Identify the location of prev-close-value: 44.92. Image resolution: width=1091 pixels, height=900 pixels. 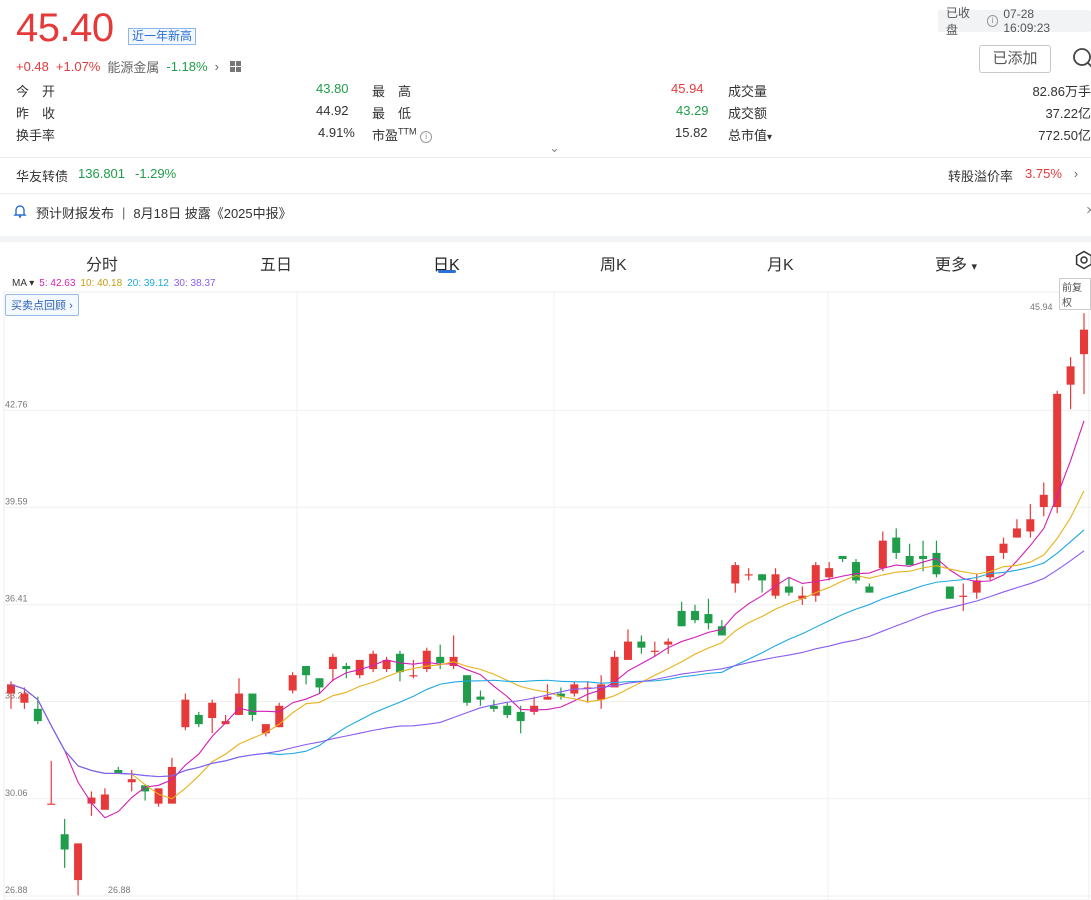
(332, 110).